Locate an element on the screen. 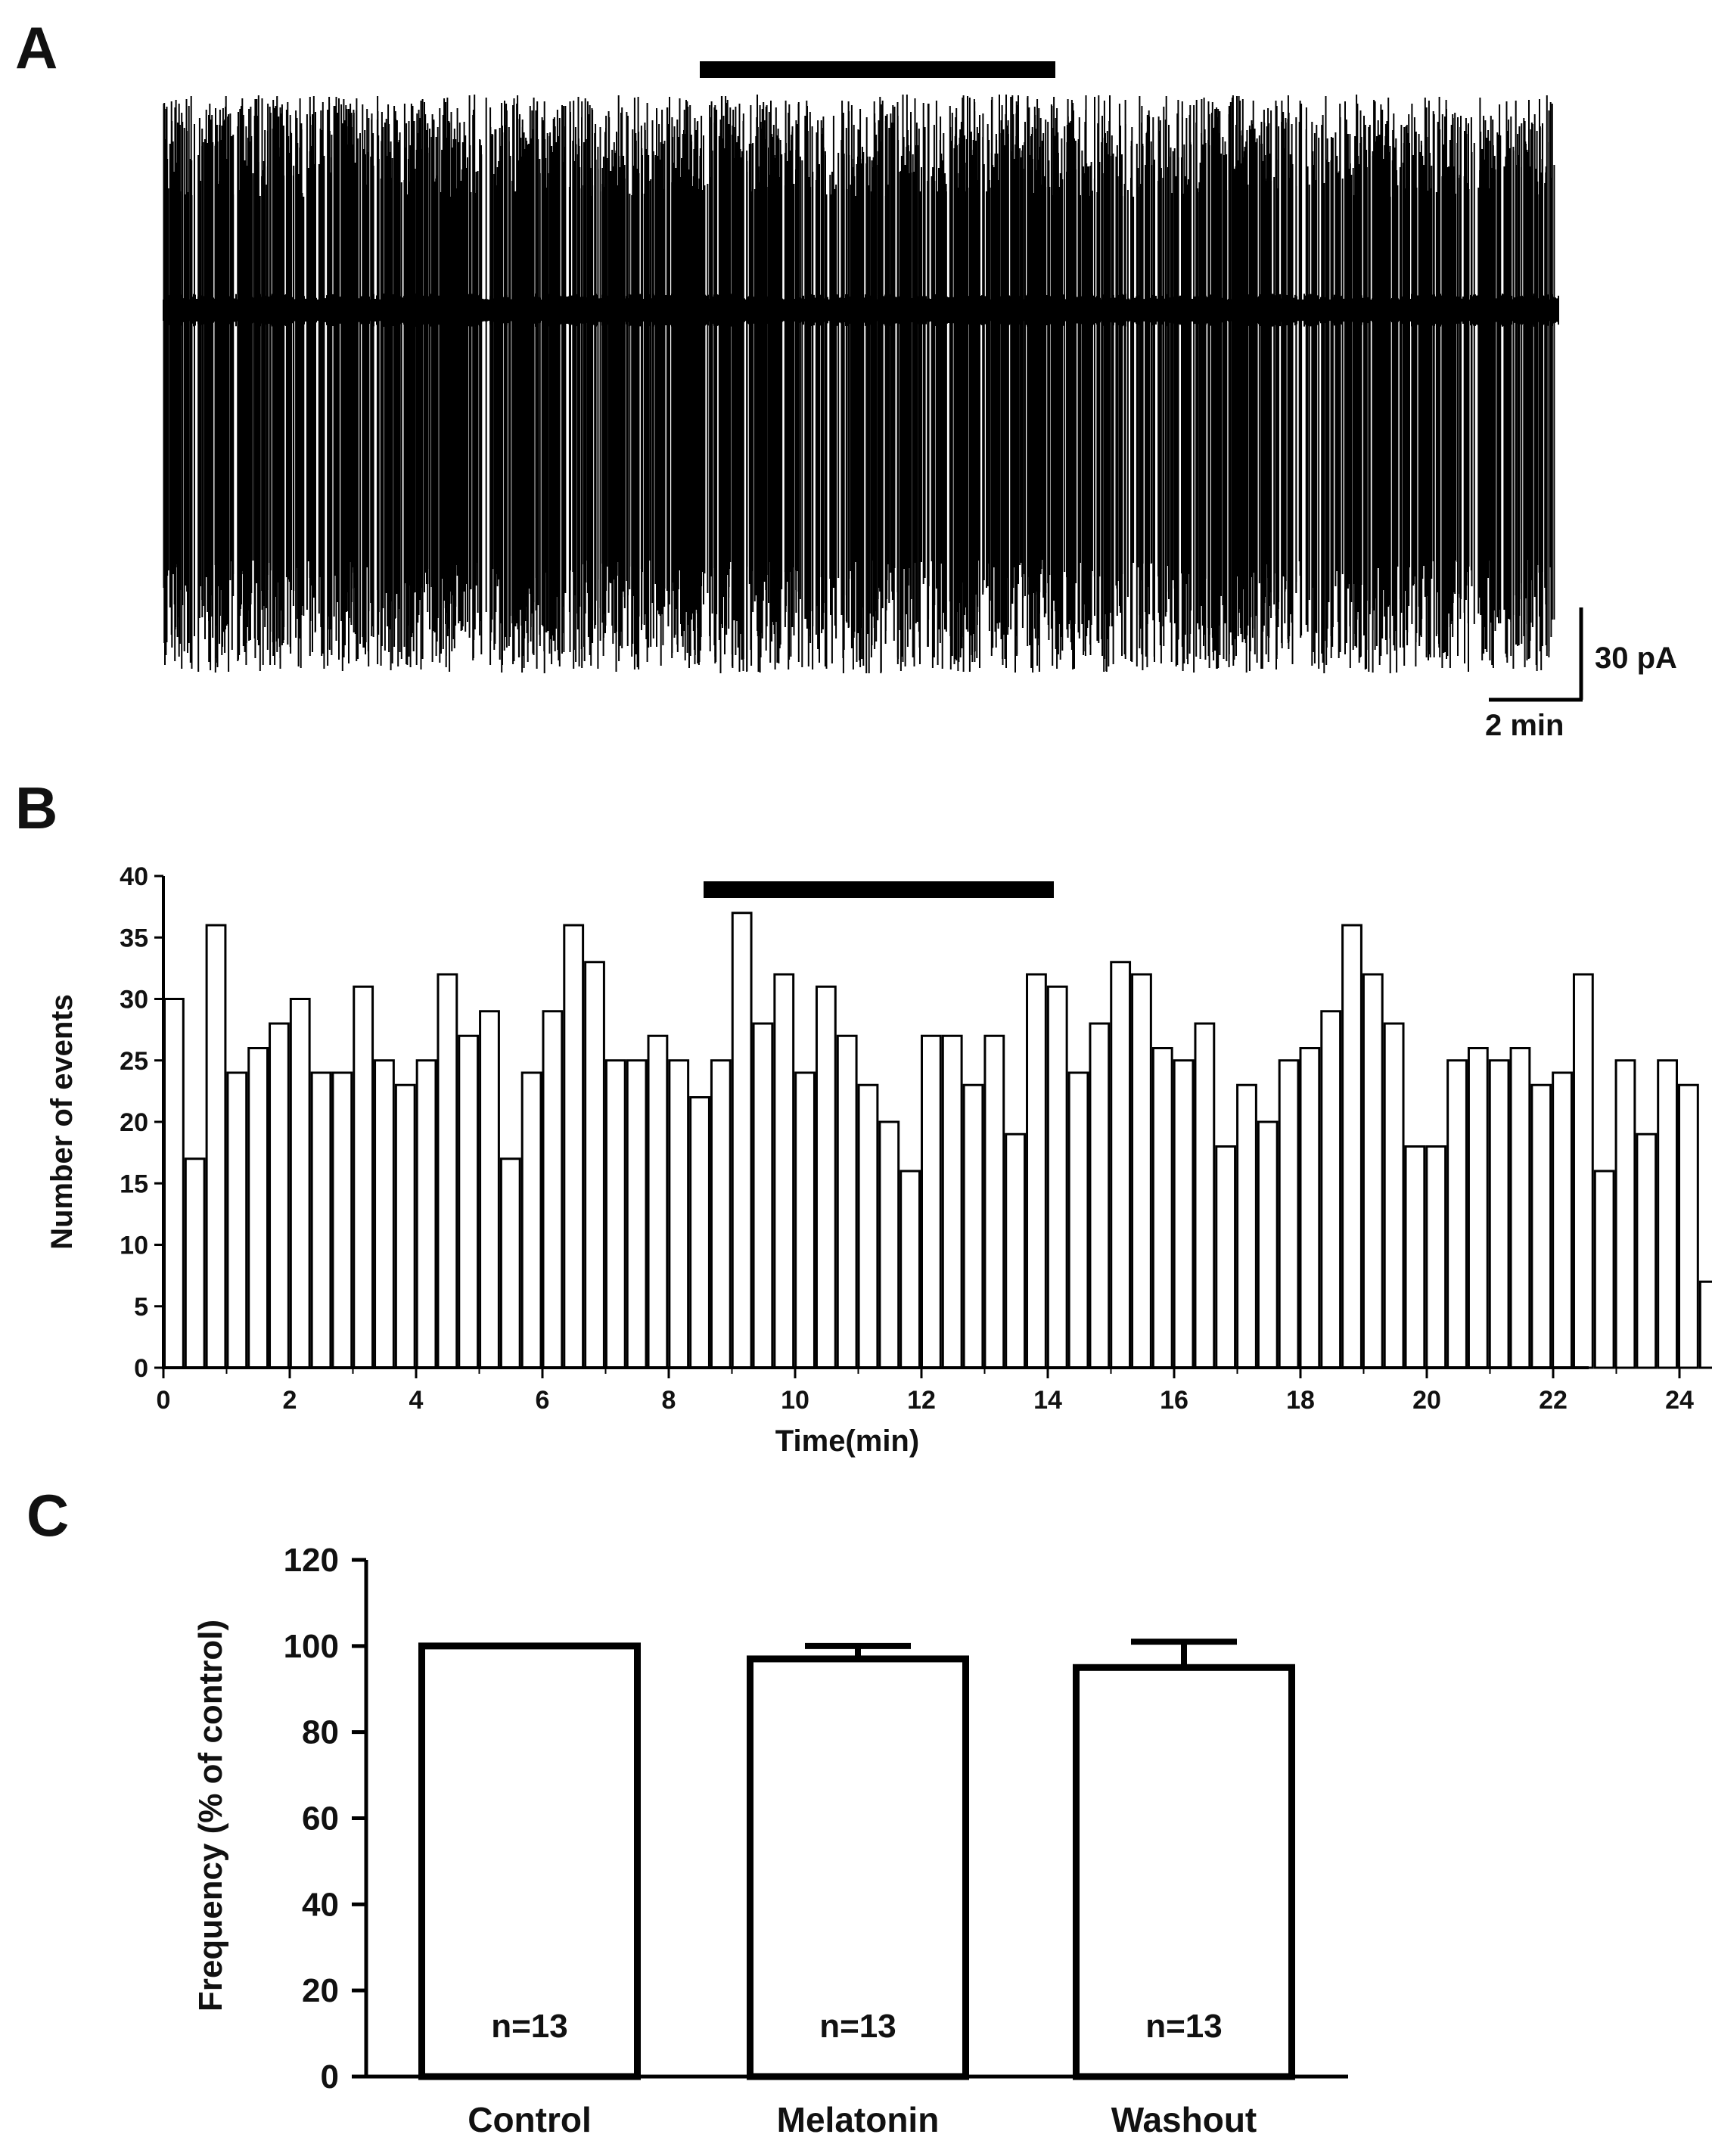  x-tick-label: 10 is located at coordinates (795, 1400).